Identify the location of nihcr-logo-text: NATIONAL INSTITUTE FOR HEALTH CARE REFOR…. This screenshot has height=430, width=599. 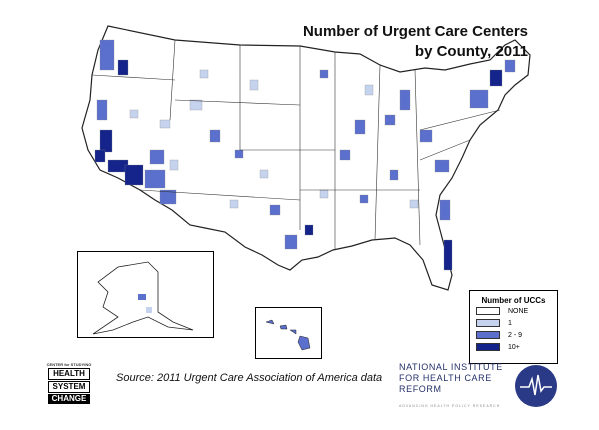
(456, 387).